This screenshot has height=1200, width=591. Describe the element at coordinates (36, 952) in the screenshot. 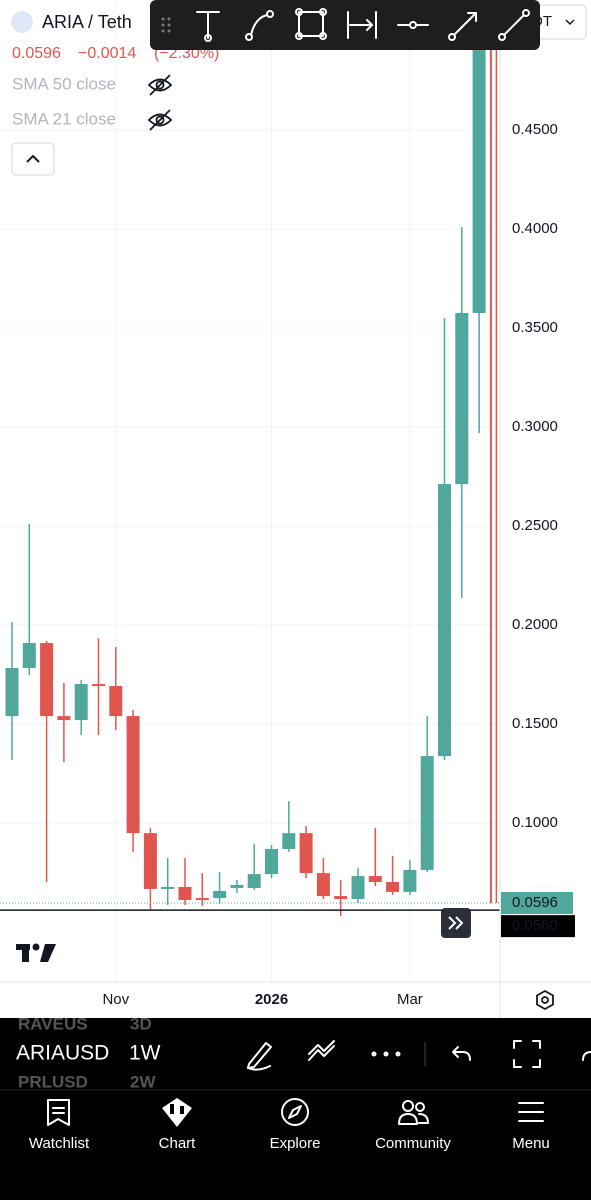

I see `tradingview-logo` at that location.